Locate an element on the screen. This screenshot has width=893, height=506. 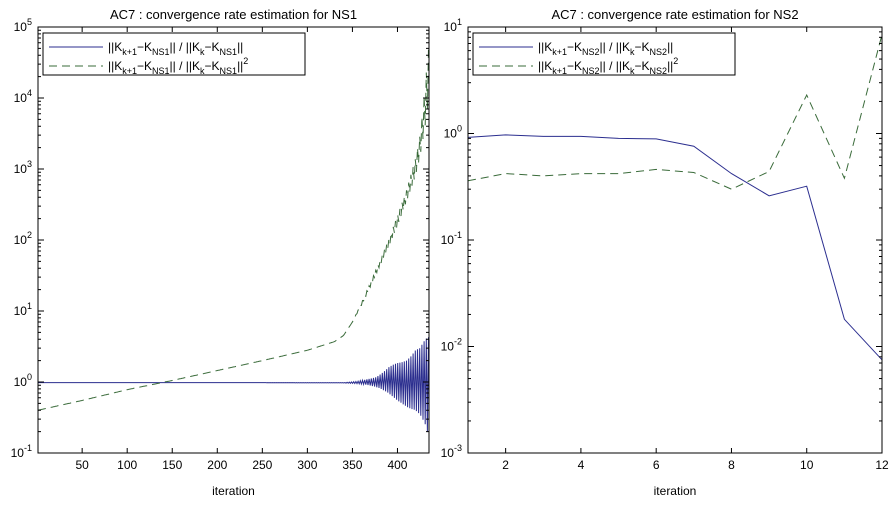
y-tick-label: 10⁻¹ is located at coordinates (21, 451).